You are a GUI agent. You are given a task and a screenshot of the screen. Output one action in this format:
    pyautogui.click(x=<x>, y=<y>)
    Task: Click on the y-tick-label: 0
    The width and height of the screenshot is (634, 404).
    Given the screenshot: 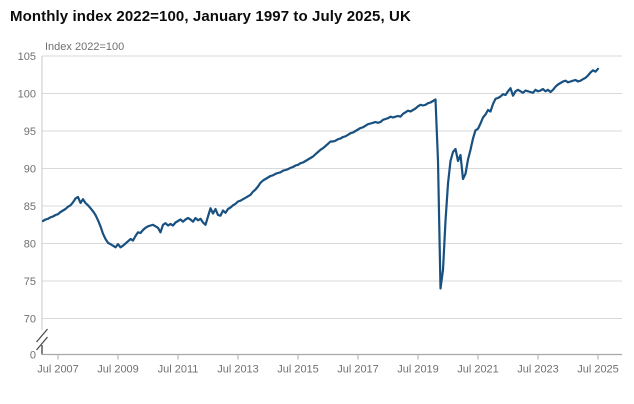 What is the action you would take?
    pyautogui.click(x=33, y=356)
    